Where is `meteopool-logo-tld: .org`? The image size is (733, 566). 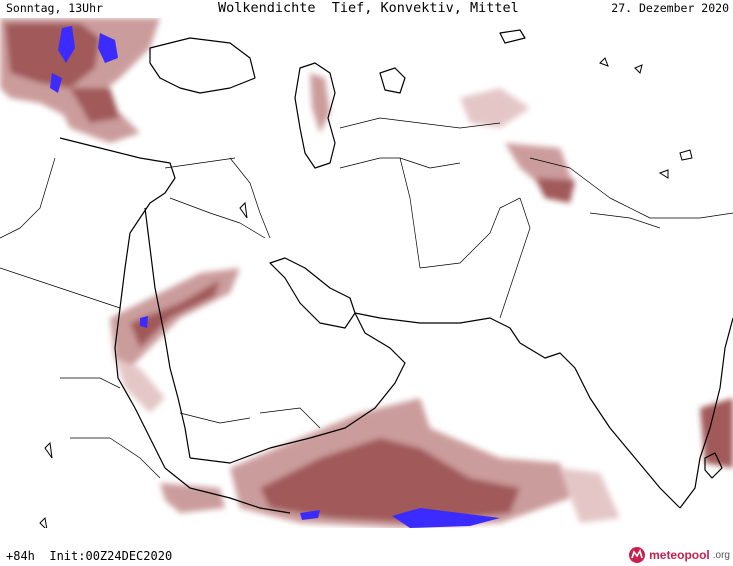
meteopool-logo-tld: .org is located at coordinates (721, 555).